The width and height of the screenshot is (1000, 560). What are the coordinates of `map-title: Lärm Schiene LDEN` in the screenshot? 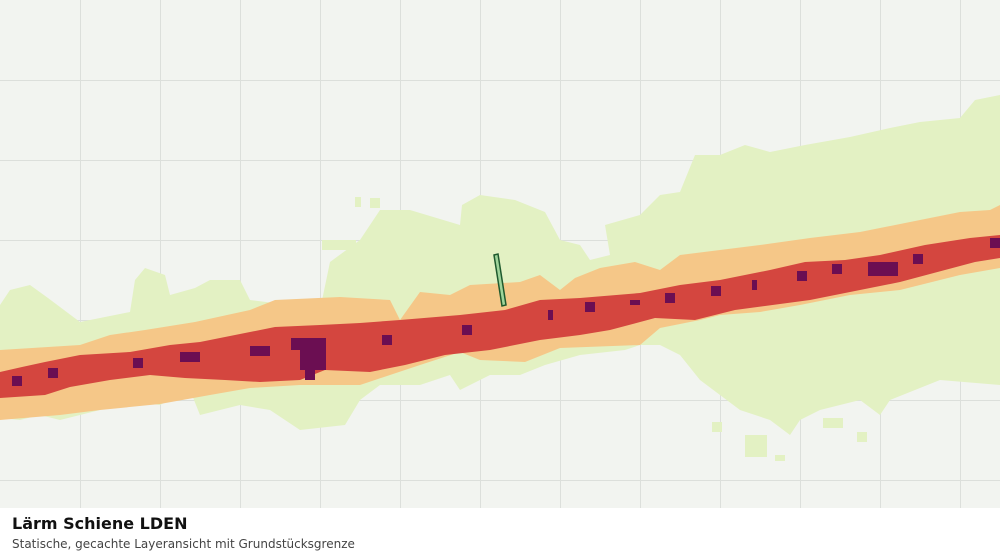 It's located at (100, 523).